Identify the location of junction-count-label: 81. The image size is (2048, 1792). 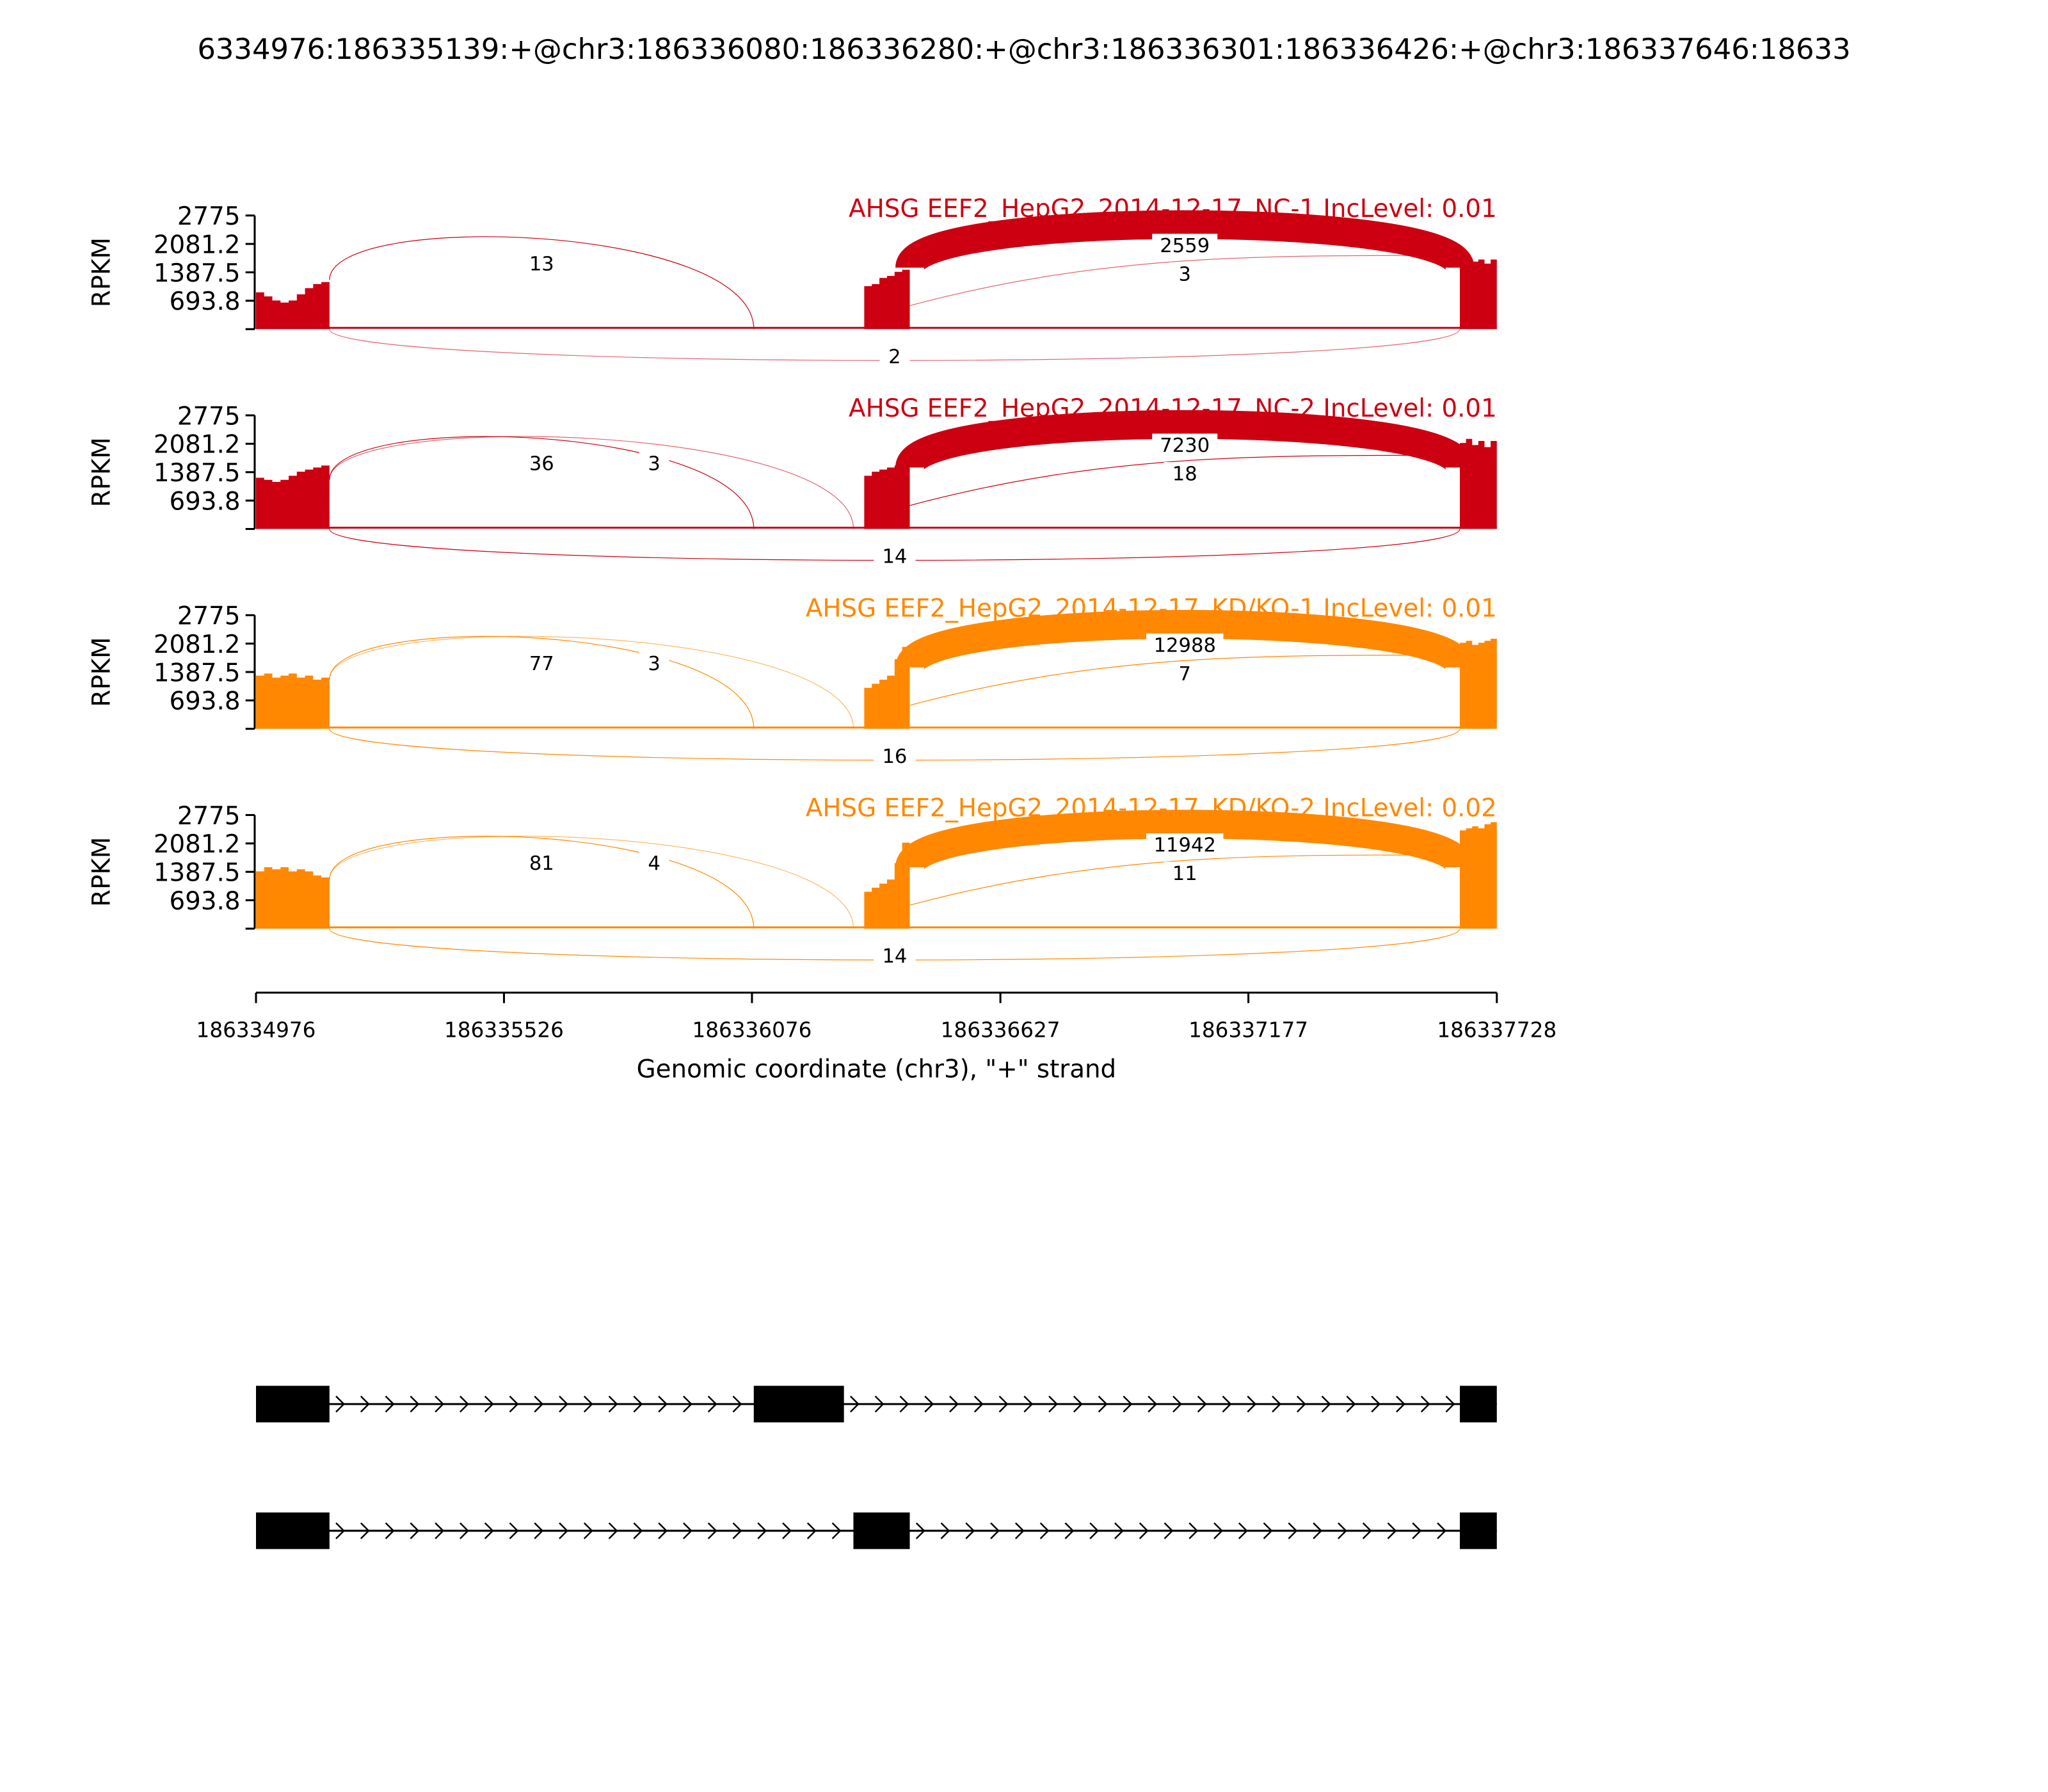
(541, 863).